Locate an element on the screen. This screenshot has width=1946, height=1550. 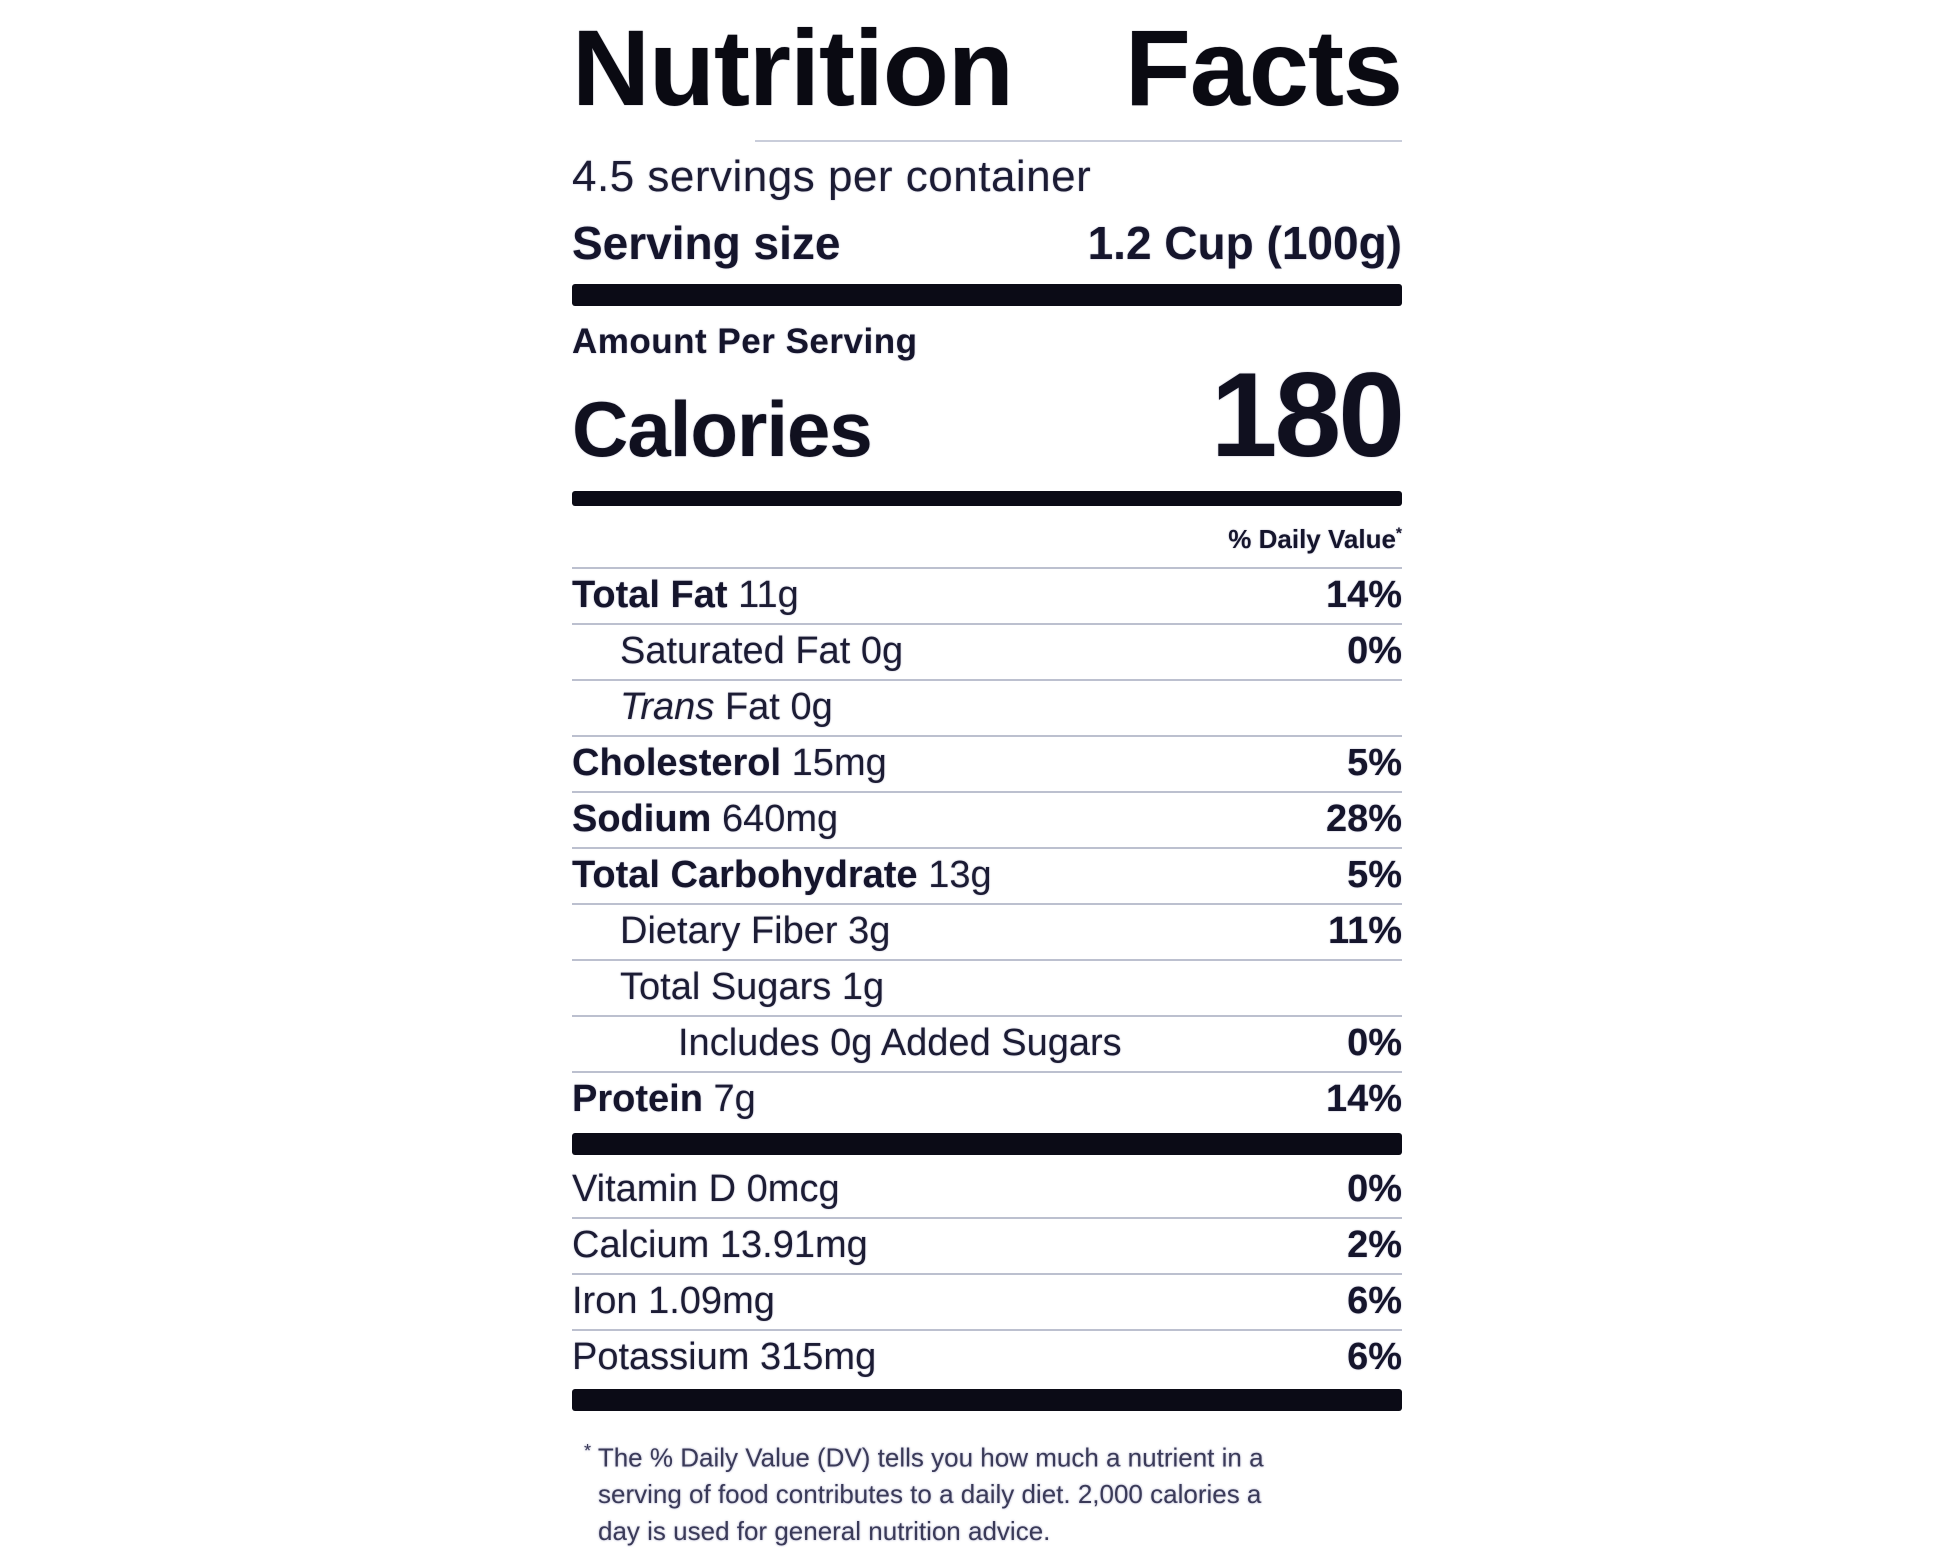
micronutrient-name: Vitamin D is located at coordinates (654, 1188).